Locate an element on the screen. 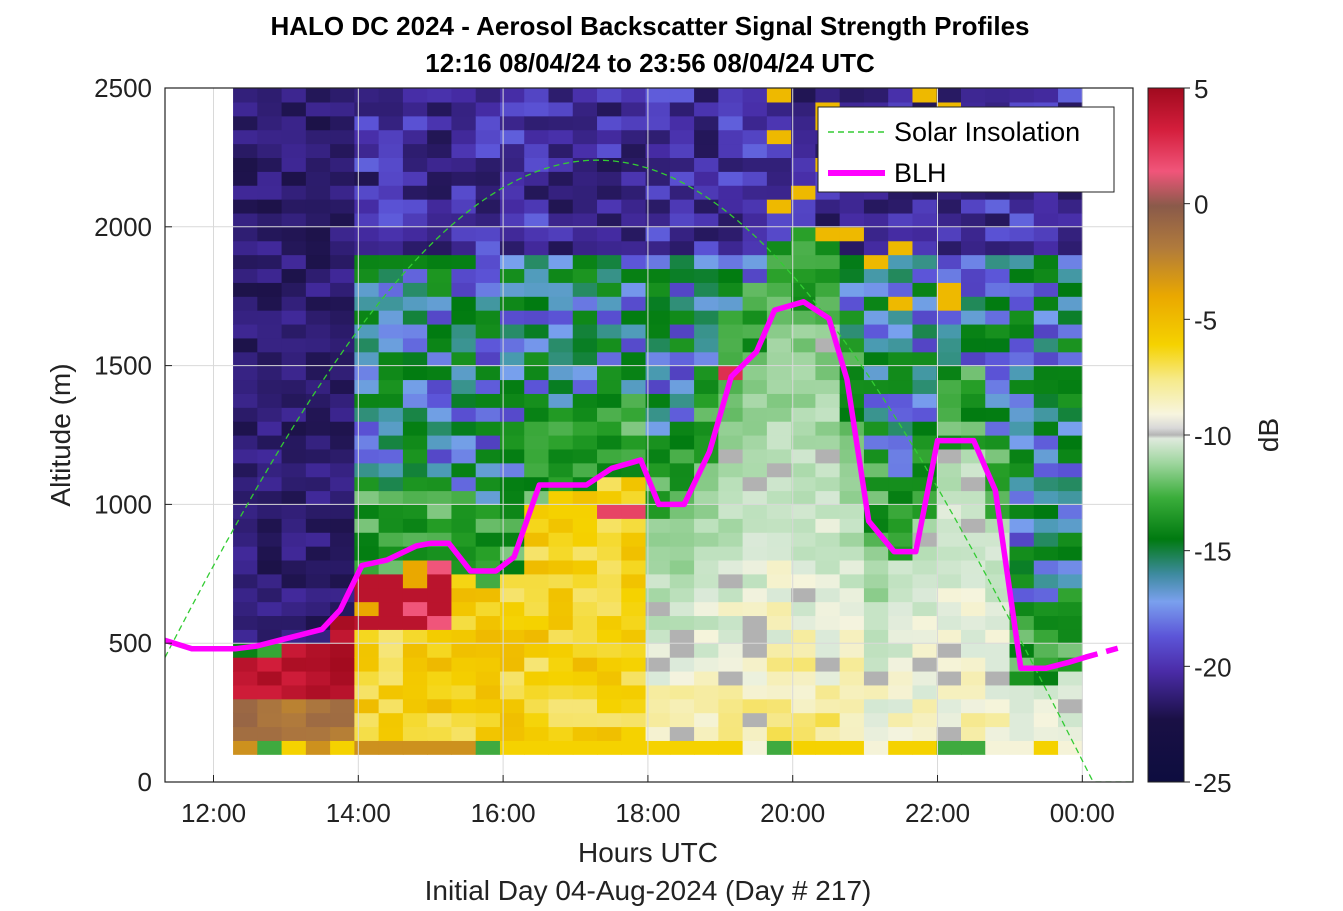 This screenshot has height=911, width=1343. x-axis-secondary-label: Initial Day 04-Aug-2024 (Day # 217) is located at coordinates (648, 890).